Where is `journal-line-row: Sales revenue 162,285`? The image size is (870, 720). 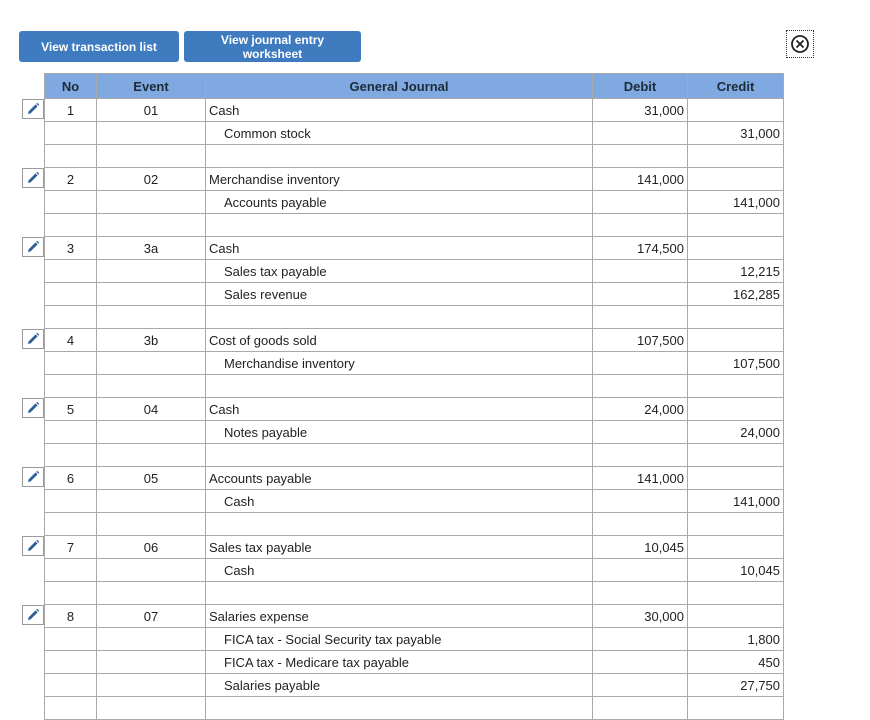 journal-line-row: Sales revenue 162,285 is located at coordinates (414, 294).